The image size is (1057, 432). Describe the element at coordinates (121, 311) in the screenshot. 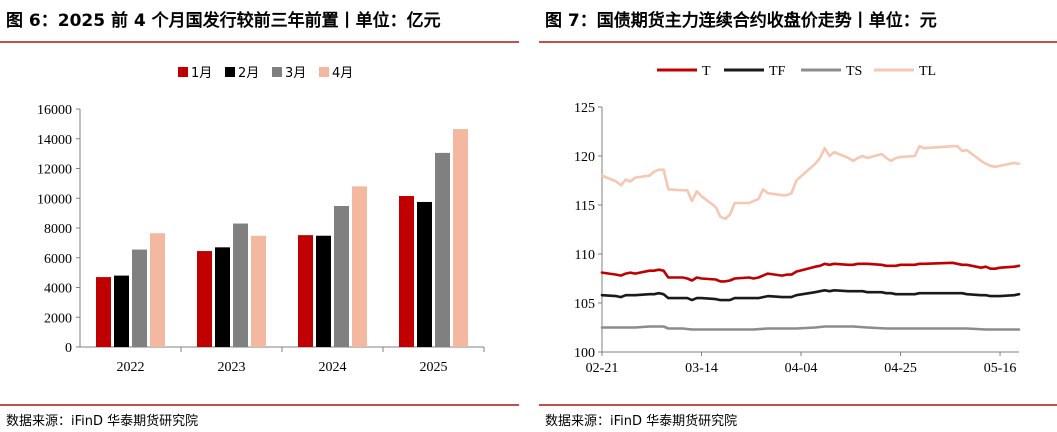

I see `bar-2022-2月` at that location.